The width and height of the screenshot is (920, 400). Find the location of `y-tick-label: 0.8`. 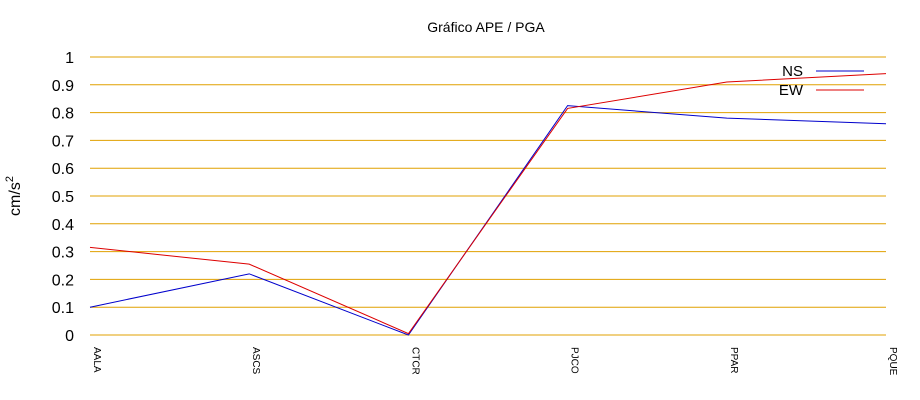

y-tick-label: 0.8 is located at coordinates (63, 114).